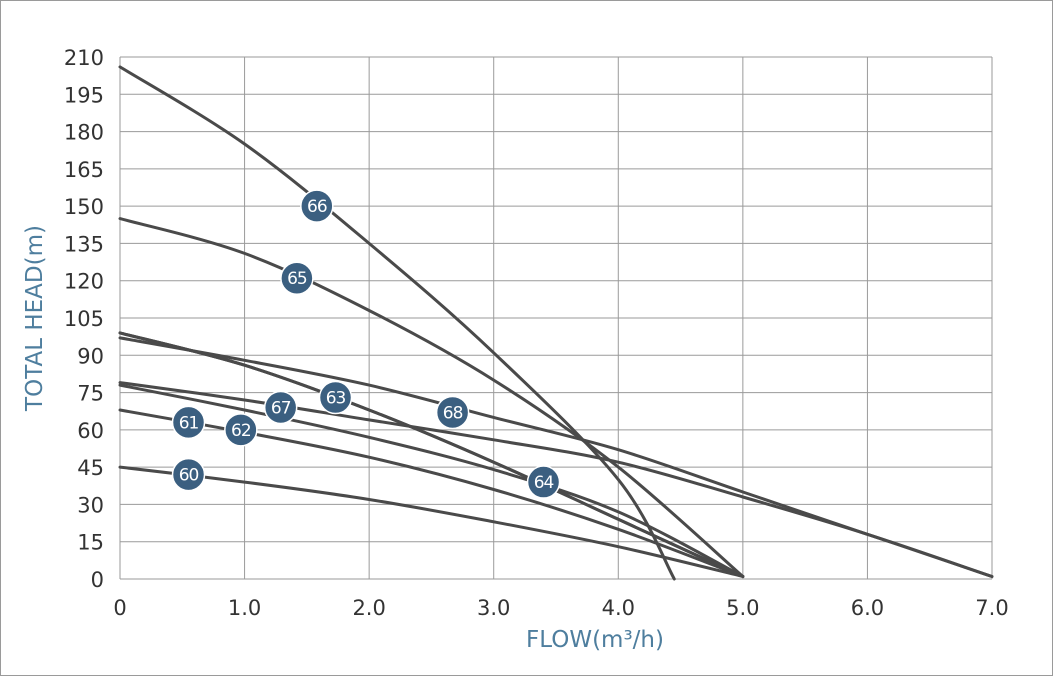 This screenshot has height=676, width=1053. I want to click on curve-badge-64: 64, so click(543, 482).